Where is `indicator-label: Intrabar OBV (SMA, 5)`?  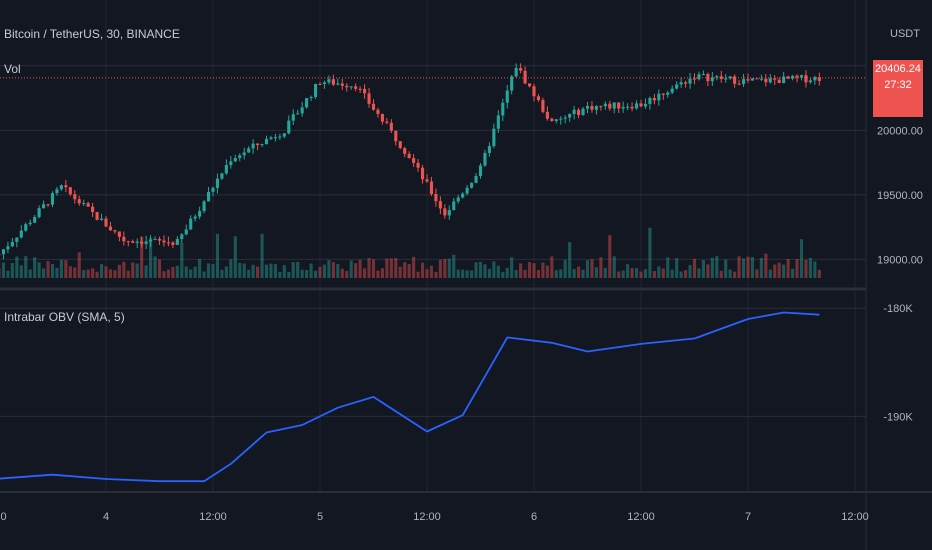
indicator-label: Intrabar OBV (SMA, 5) is located at coordinates (64, 317).